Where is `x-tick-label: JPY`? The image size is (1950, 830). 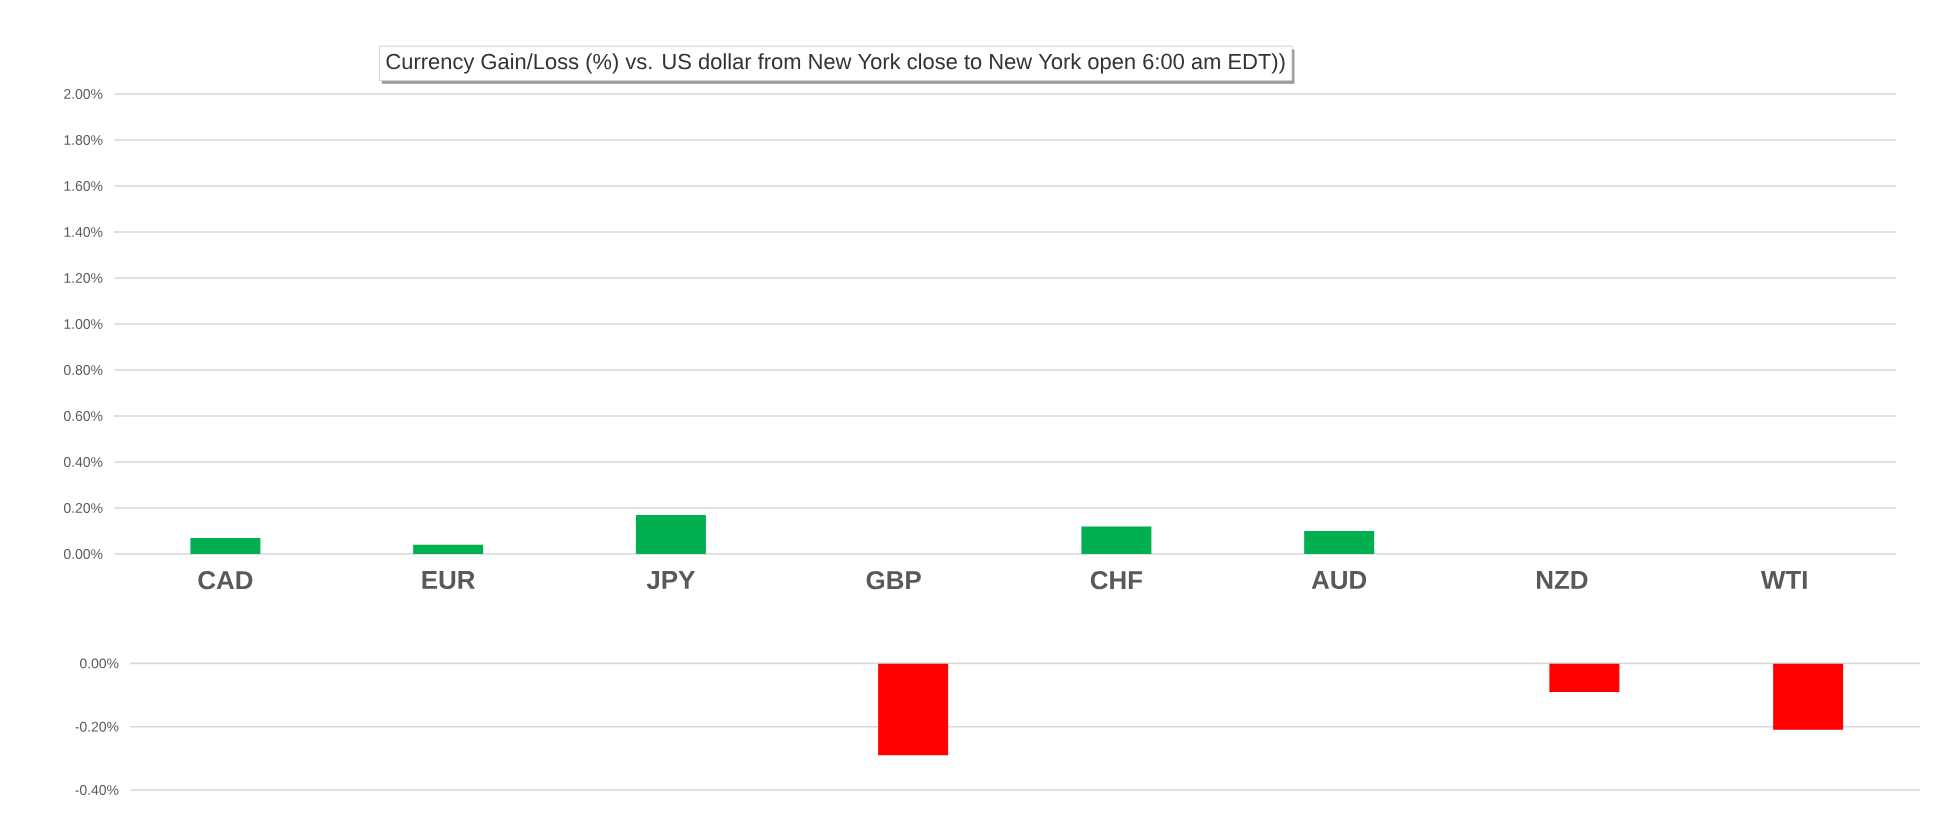
x-tick-label: JPY is located at coordinates (670, 580).